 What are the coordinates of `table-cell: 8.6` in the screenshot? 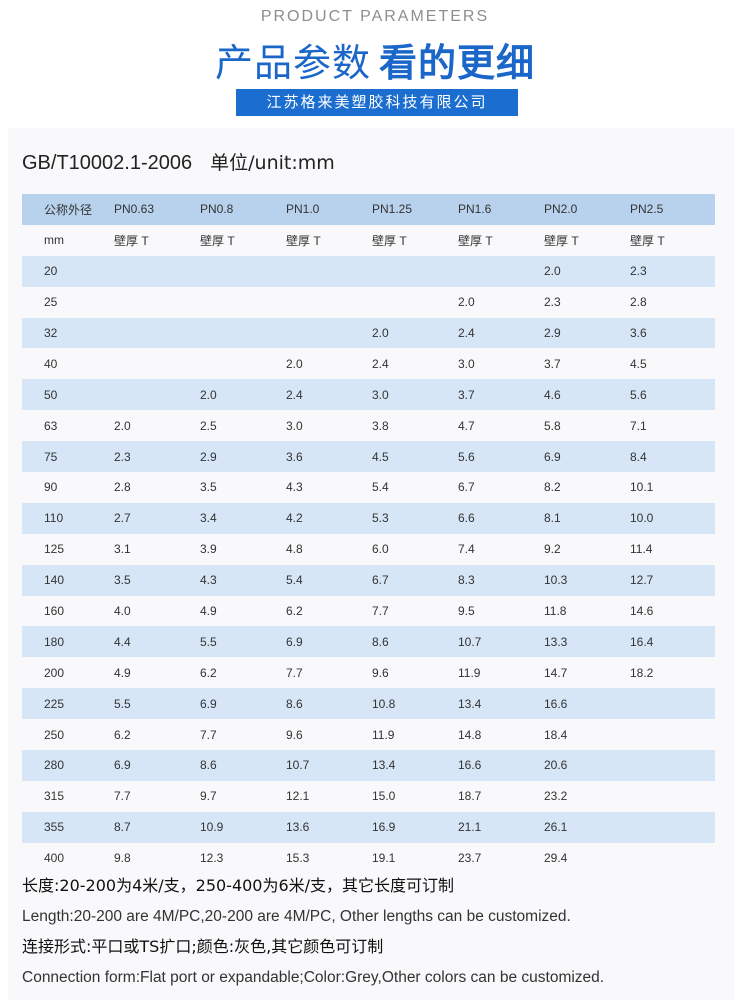 It's located at (325, 704).